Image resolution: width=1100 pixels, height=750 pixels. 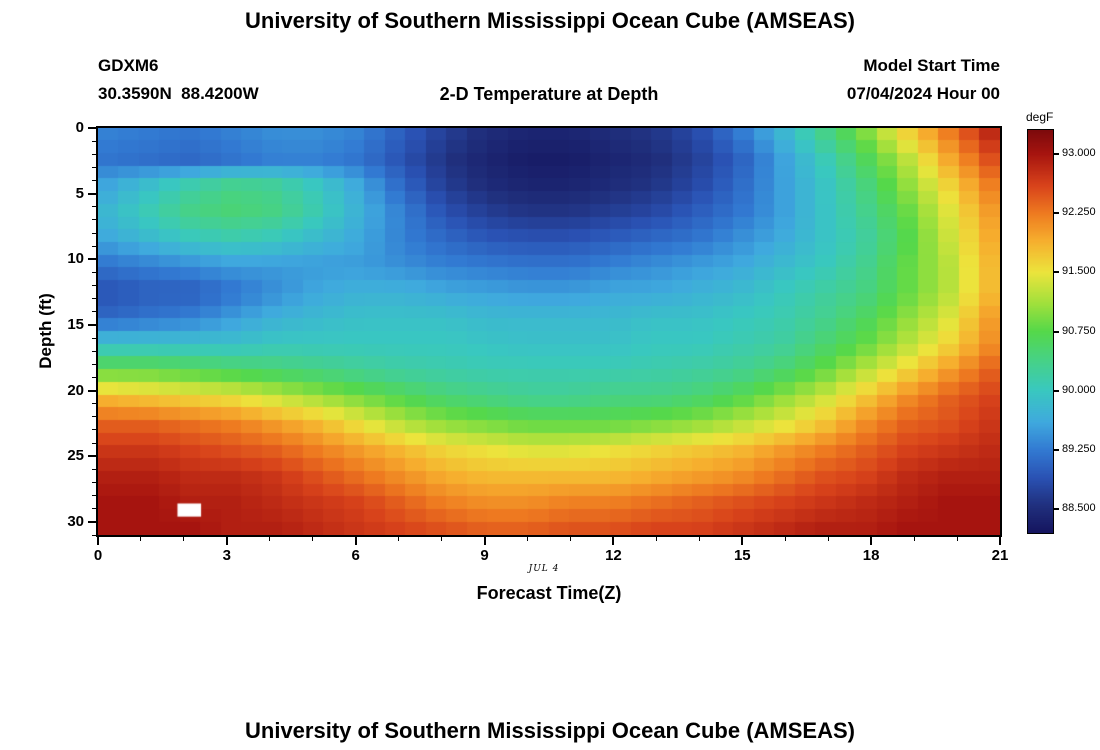 I want to click on colorbar-tick-label: 89.250, so click(x=1079, y=449).